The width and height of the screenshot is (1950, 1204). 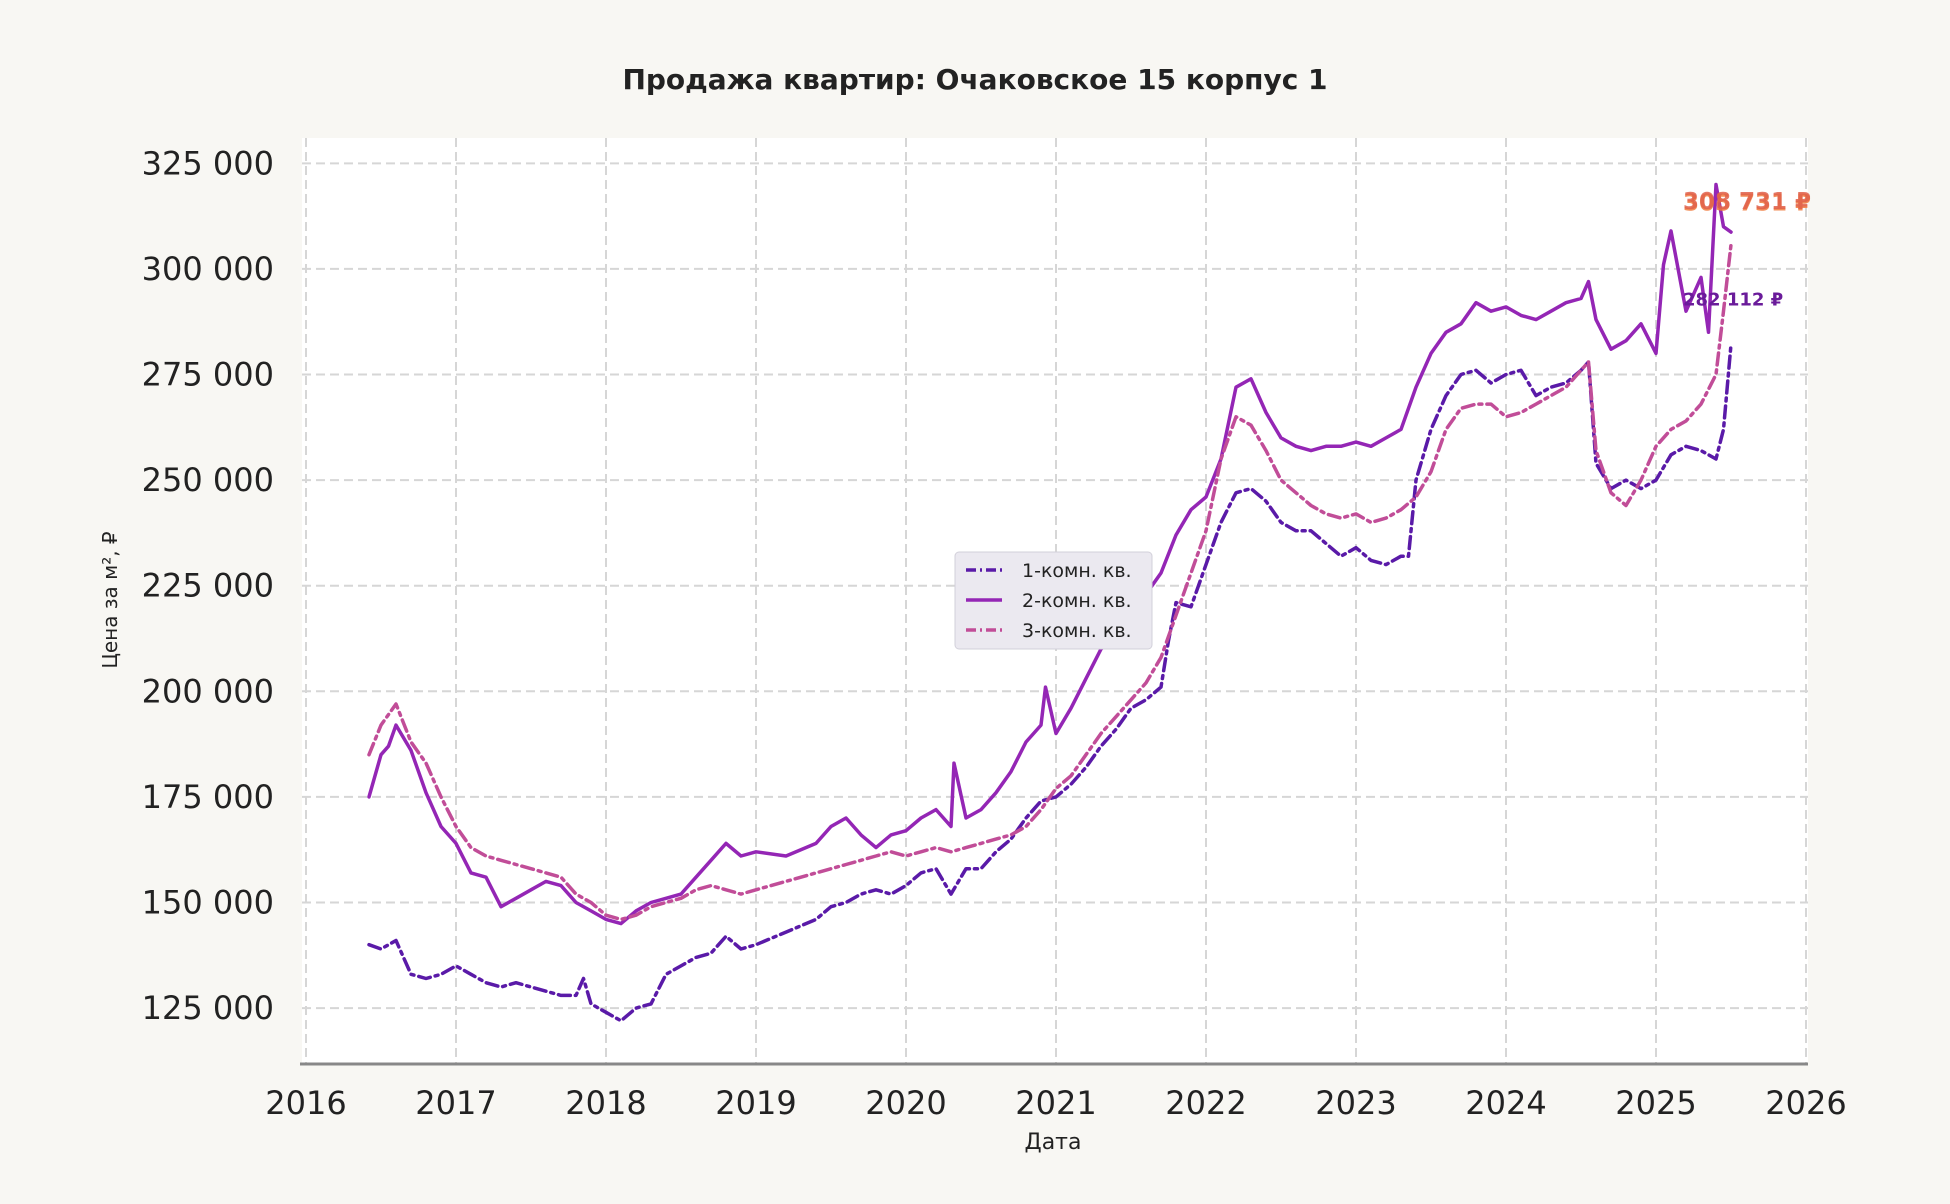 I want to click on y-axis-label: Цена за м², ₽, so click(x=110, y=600).